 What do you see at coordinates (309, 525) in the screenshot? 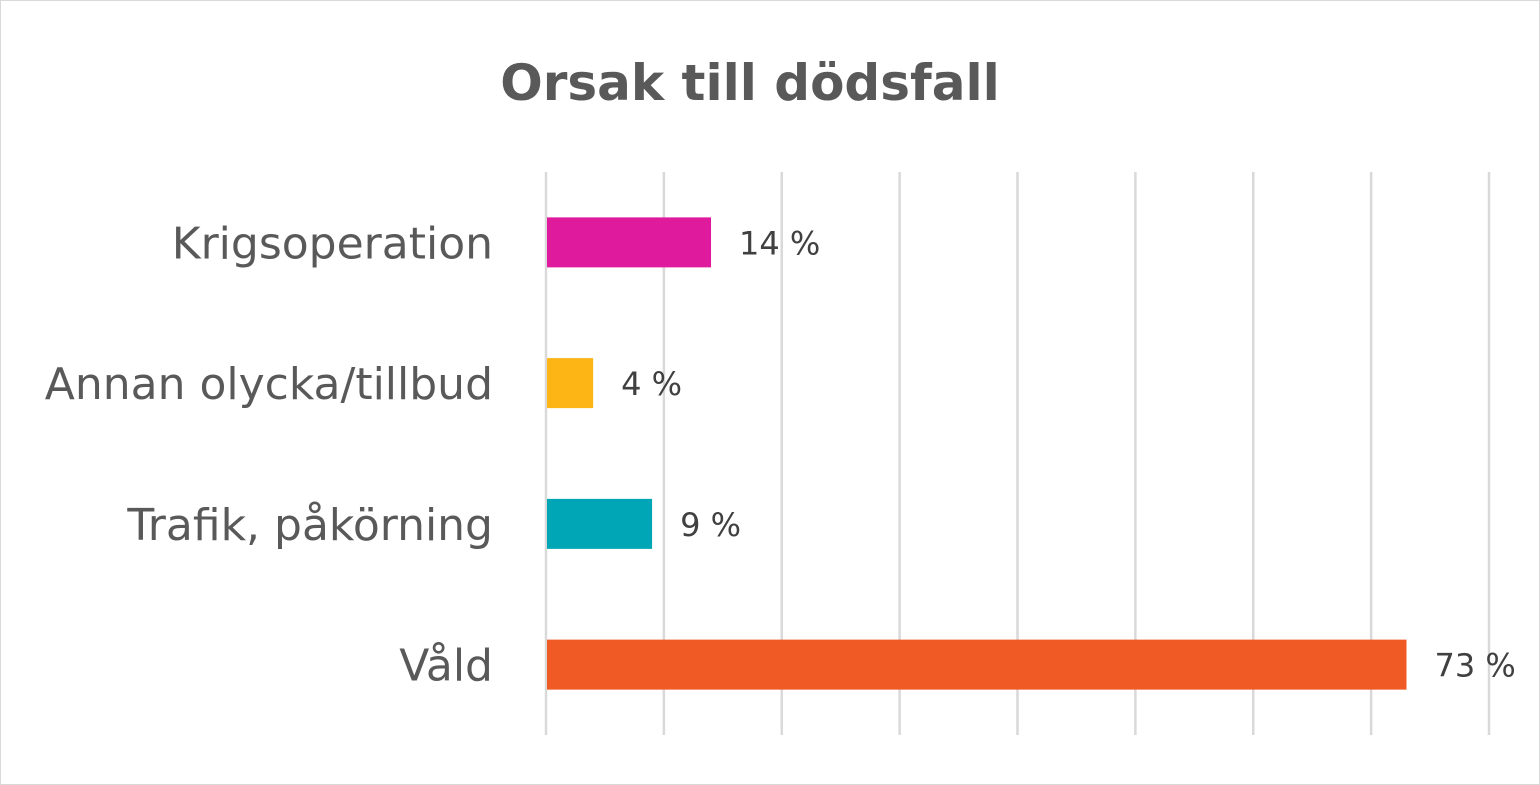
I see `category-label: Trafik, påkörning` at bounding box center [309, 525].